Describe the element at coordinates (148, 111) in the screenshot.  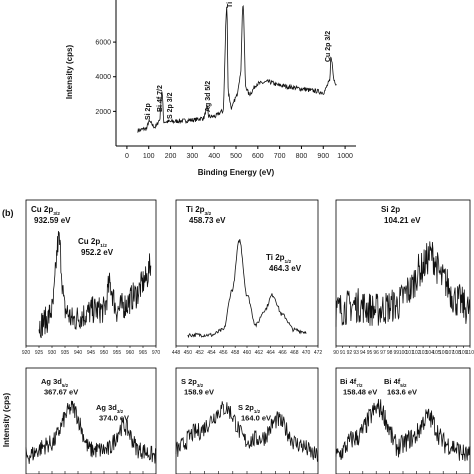
I see `survey-annotation: Si 2p` at that location.